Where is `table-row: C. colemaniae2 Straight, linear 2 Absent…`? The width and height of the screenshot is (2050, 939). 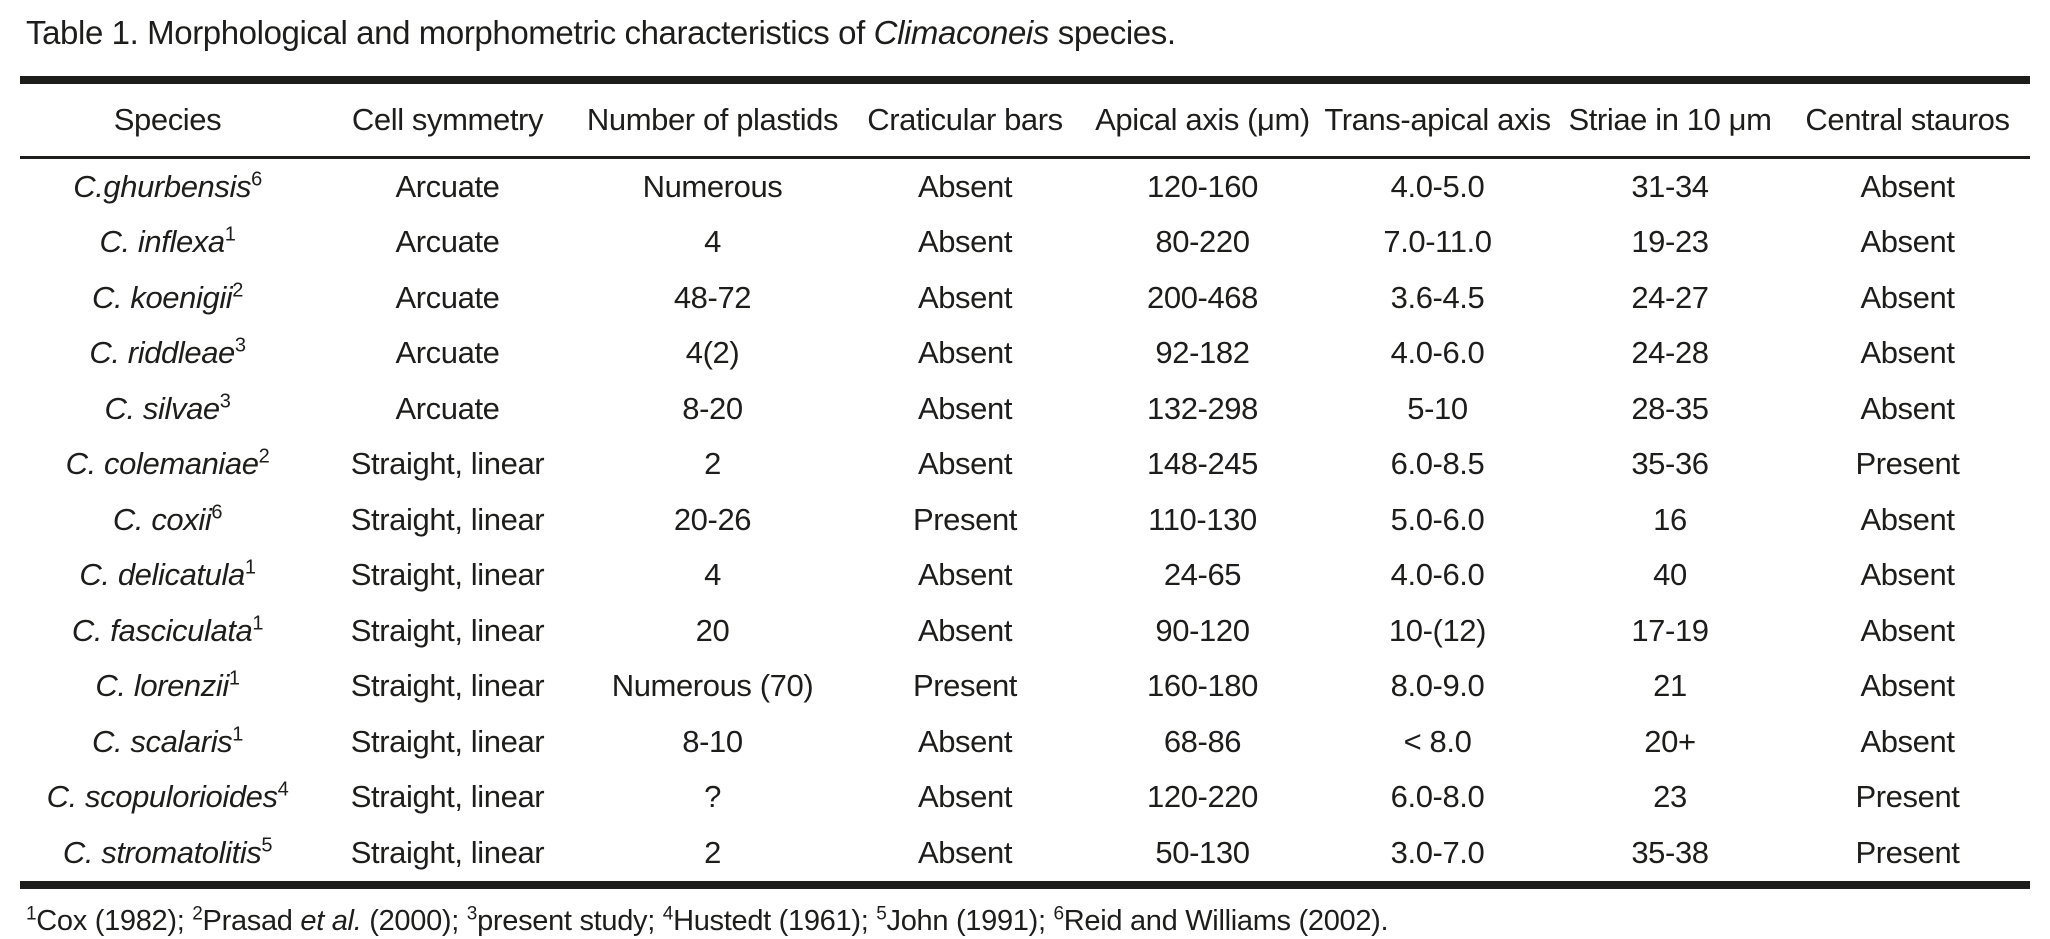 table-row: C. colemaniae2 Straight, linear 2 Absent… is located at coordinates (1025, 465).